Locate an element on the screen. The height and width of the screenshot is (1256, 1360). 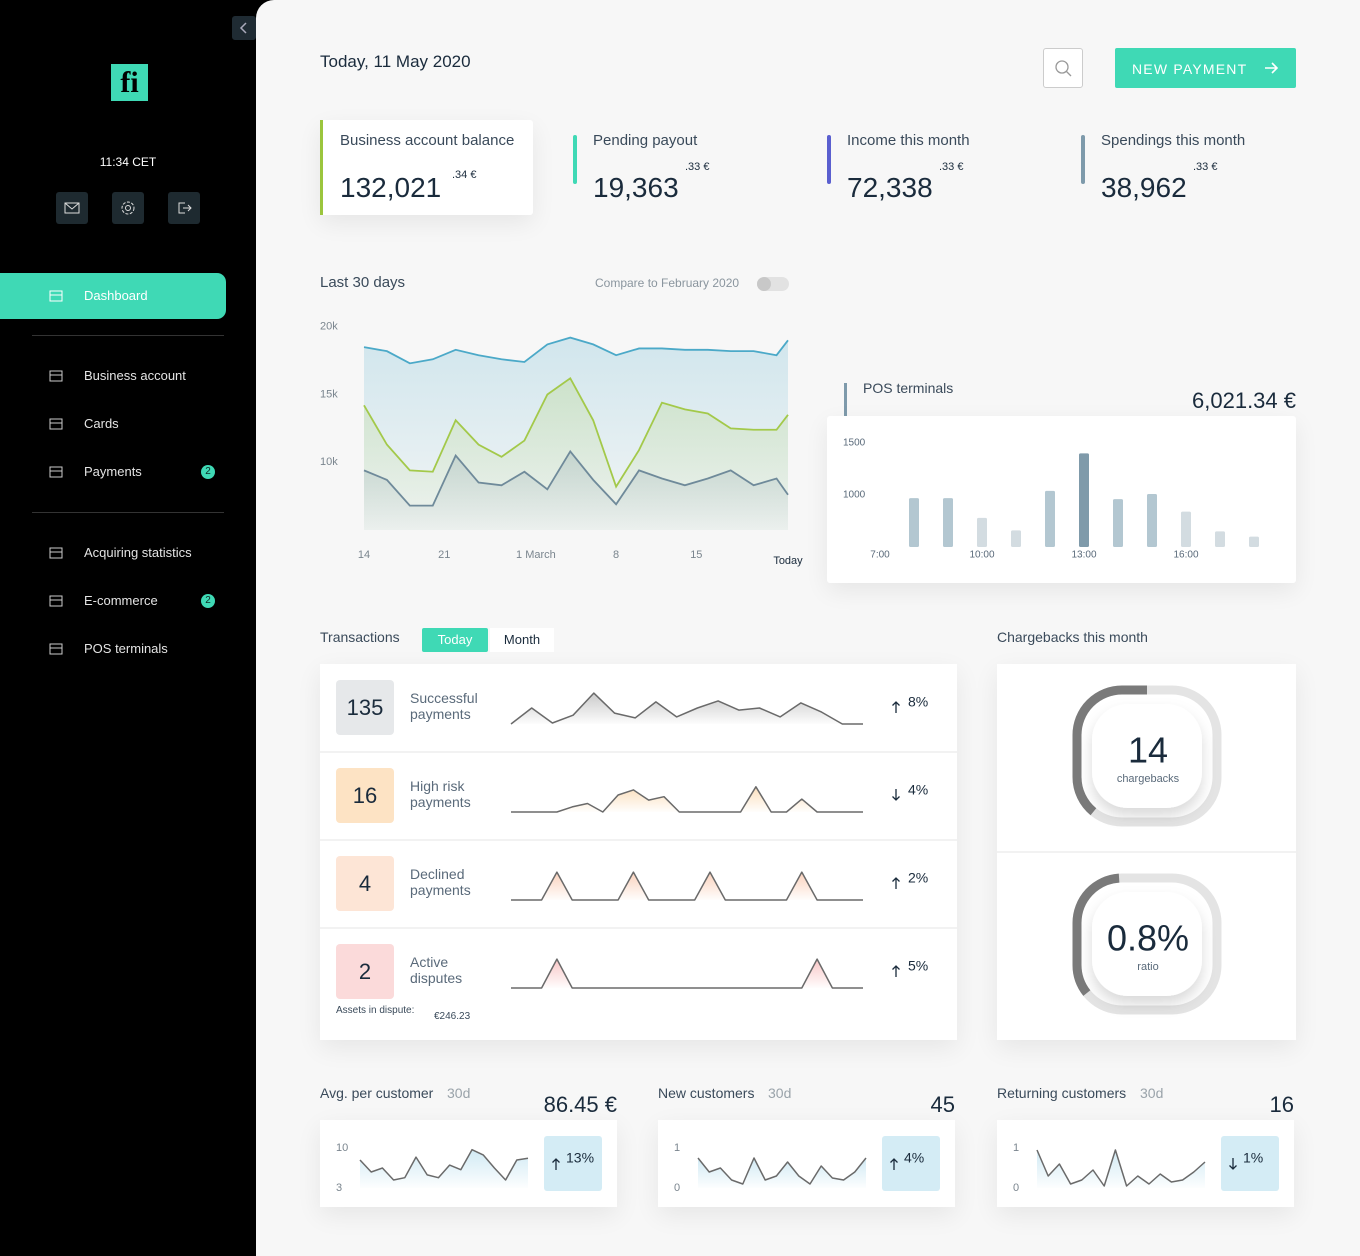
tab-month: Month is located at coordinates (522, 640).